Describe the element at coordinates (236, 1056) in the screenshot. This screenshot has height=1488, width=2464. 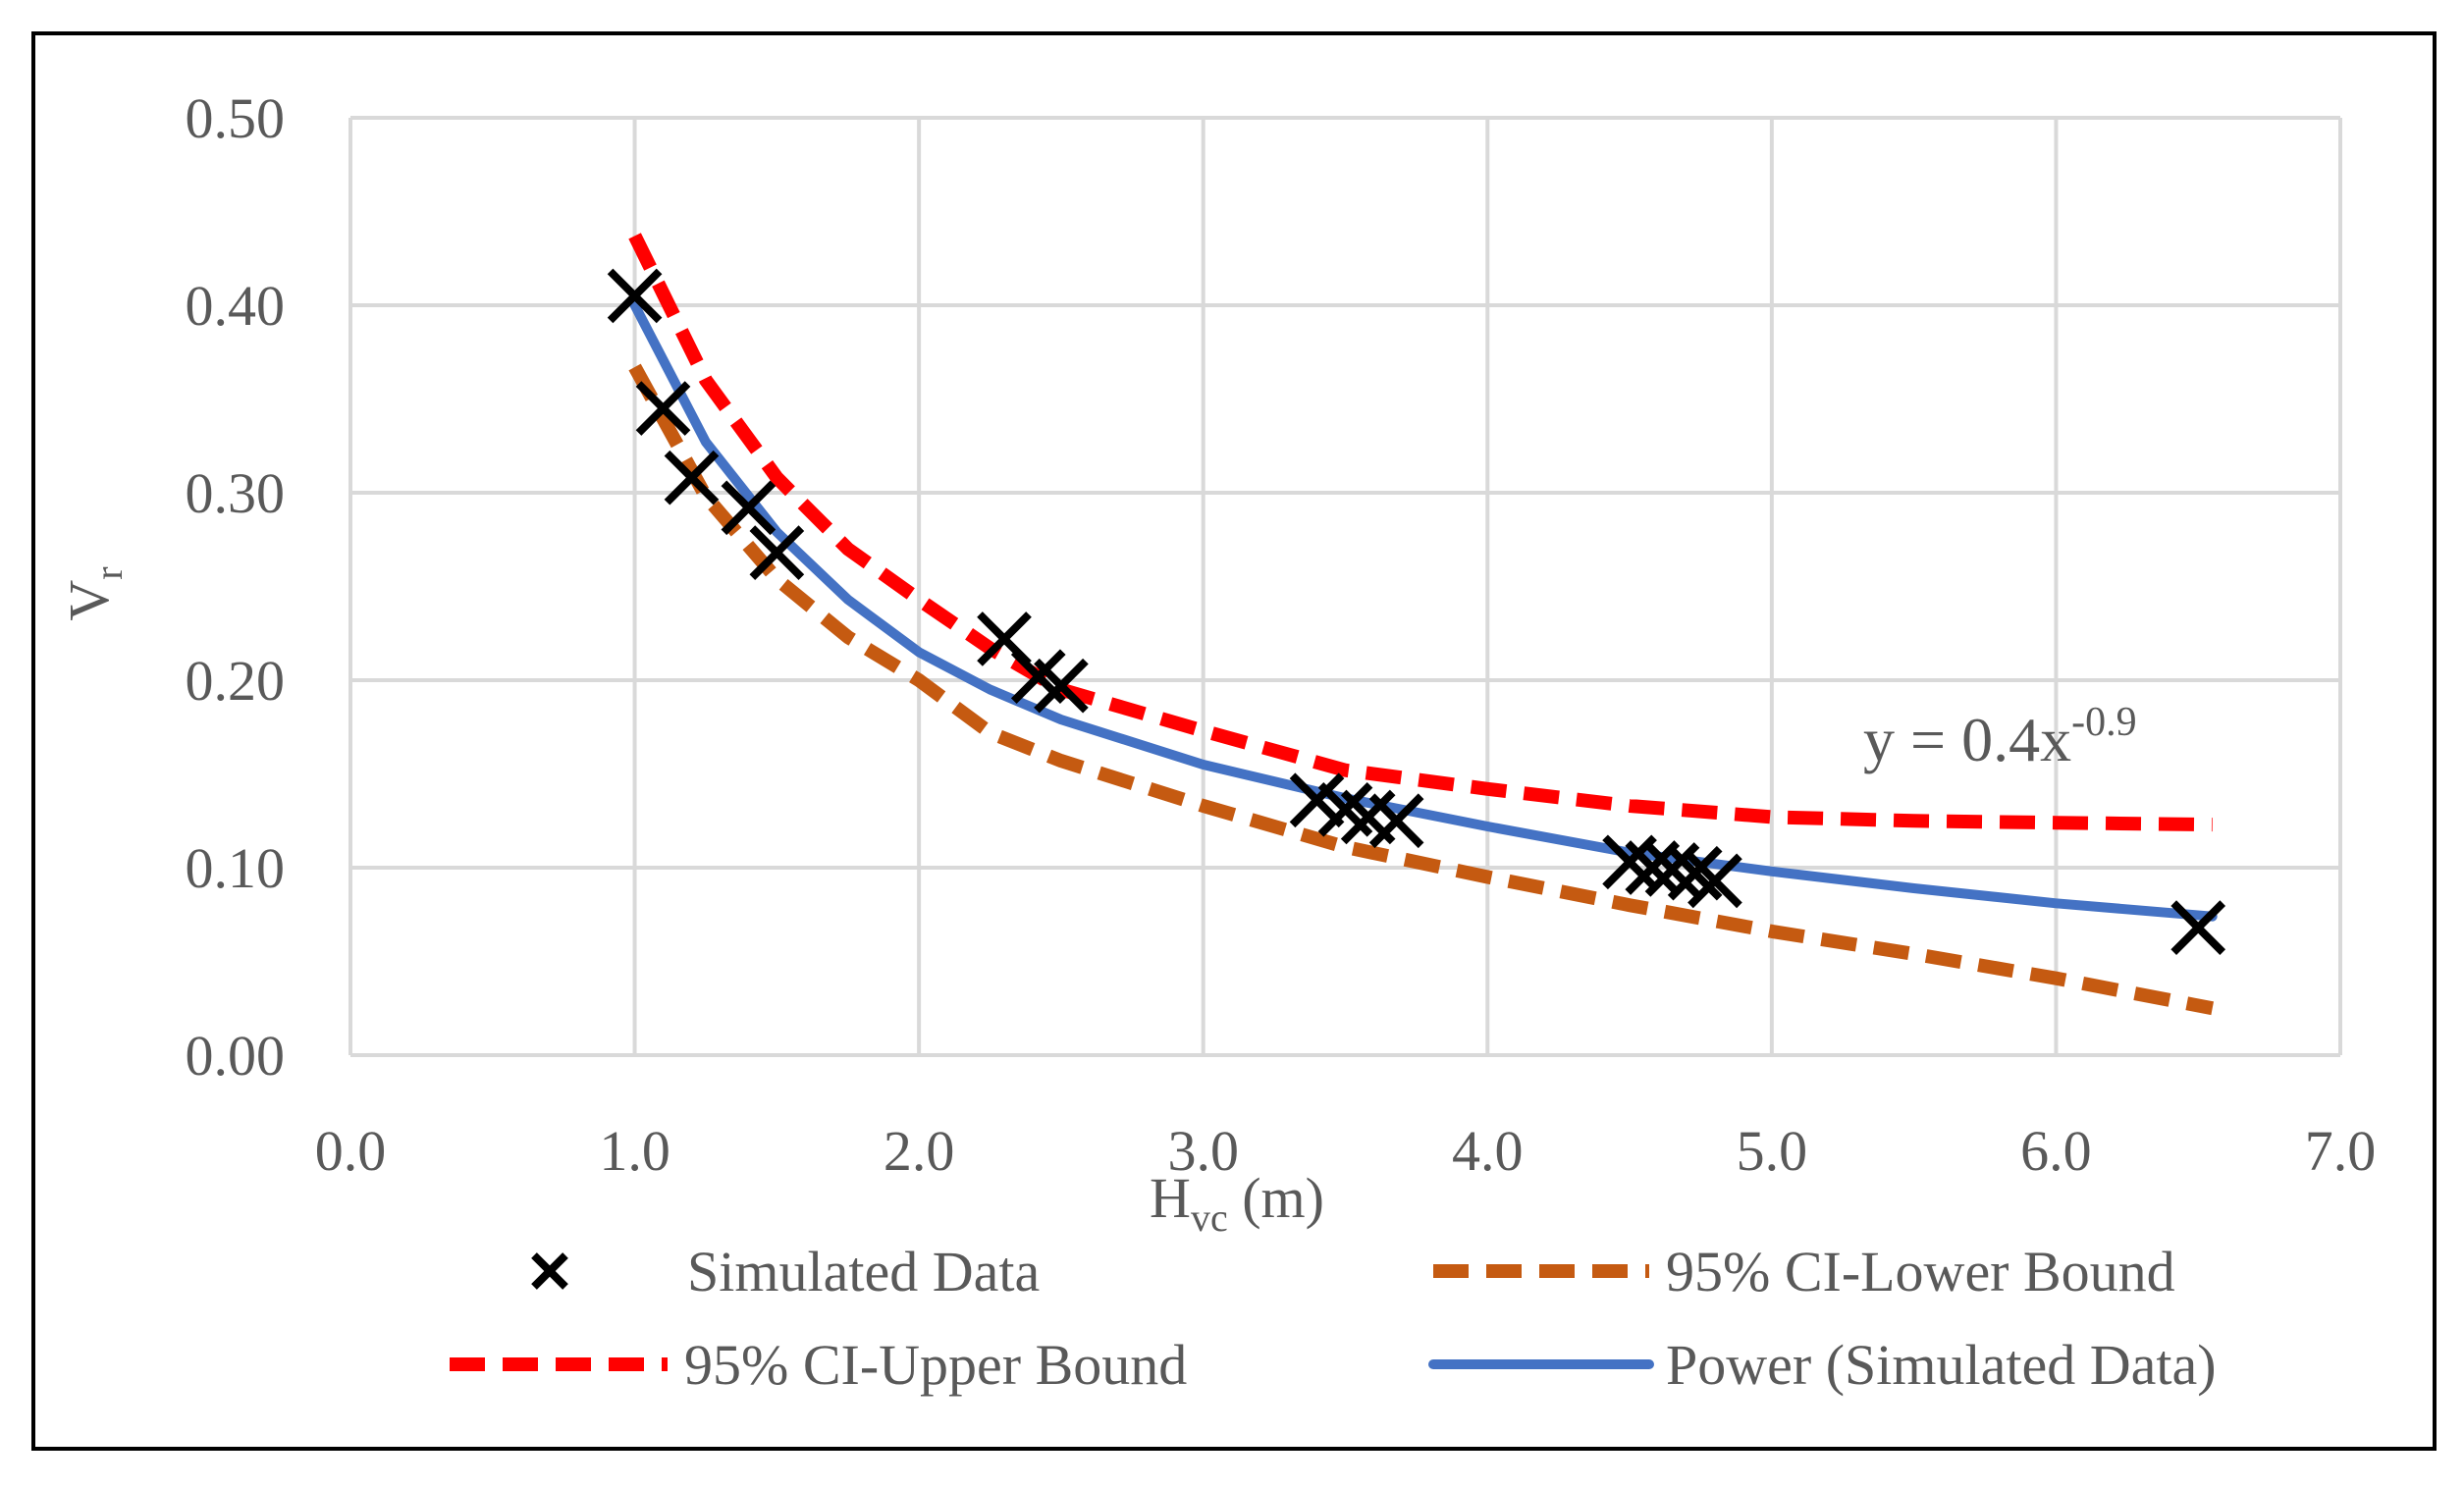
I see `y-tick-label: 0.00` at that location.